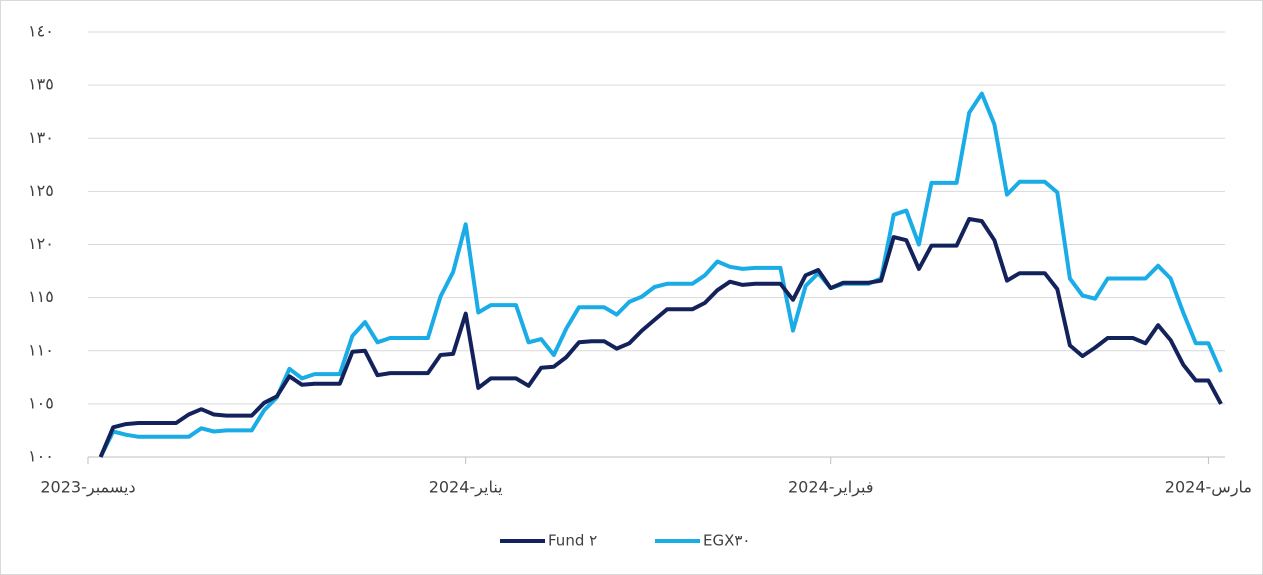  I want to click on legend-label: EGX٣٠, so click(727, 541).